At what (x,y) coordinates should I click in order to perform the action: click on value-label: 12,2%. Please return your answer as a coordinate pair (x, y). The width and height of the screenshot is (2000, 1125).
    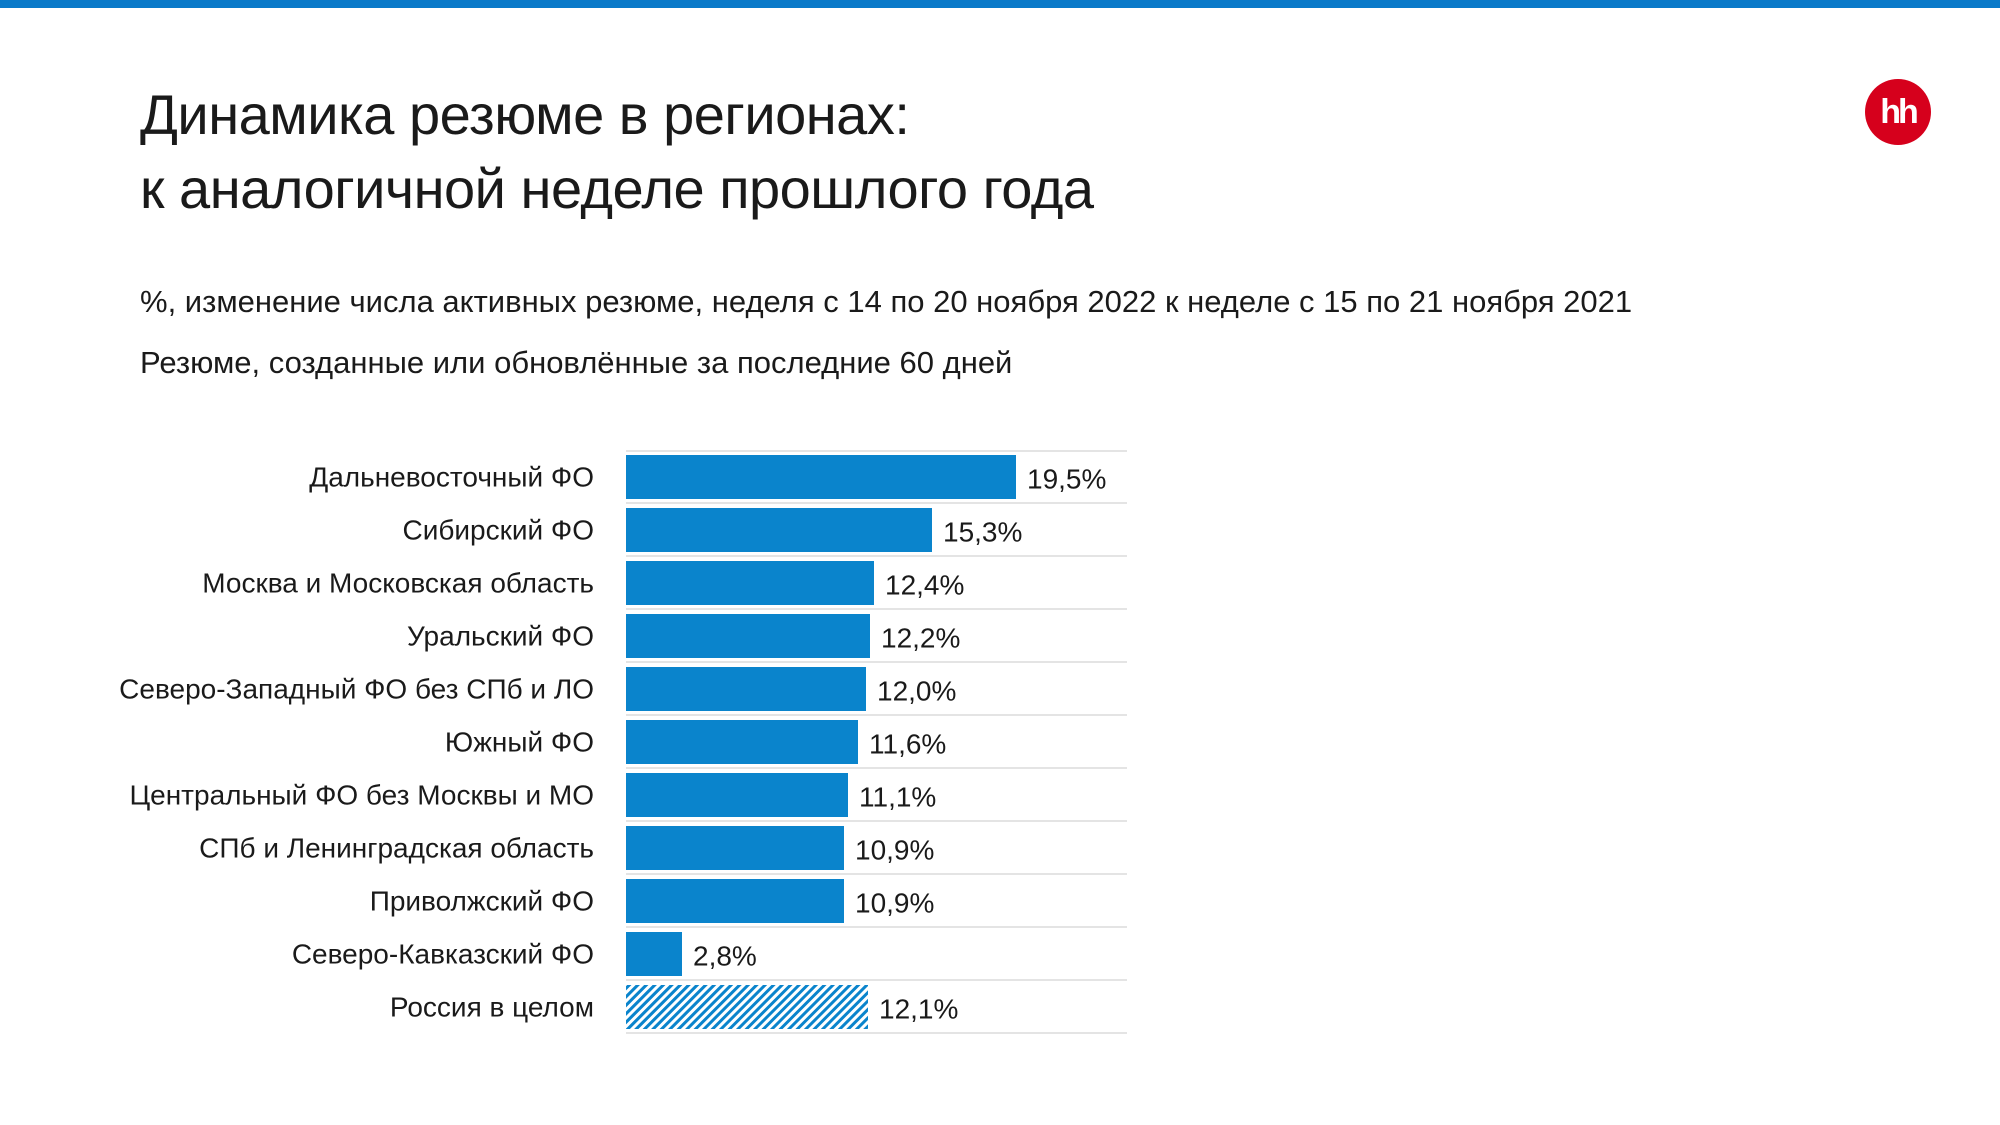
    Looking at the image, I should click on (920, 638).